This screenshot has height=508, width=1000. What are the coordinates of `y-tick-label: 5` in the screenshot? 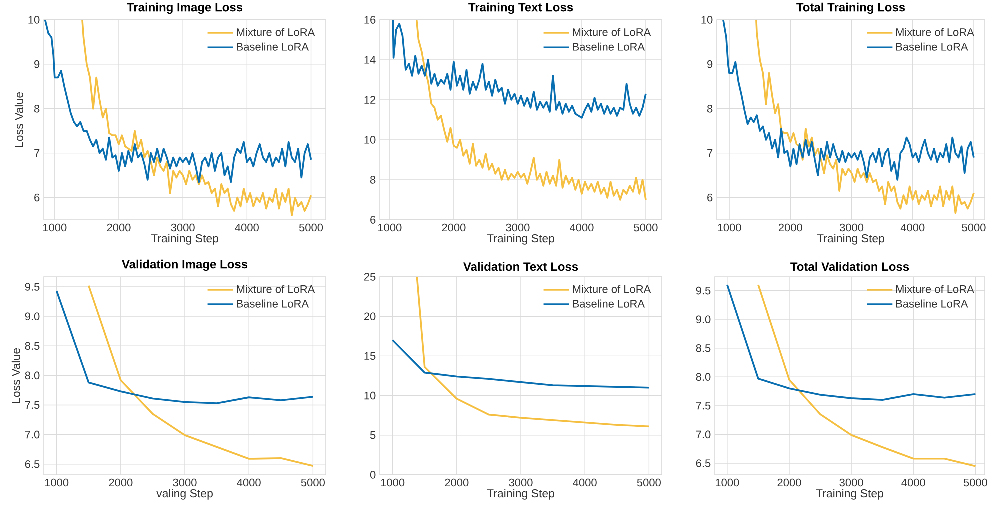 It's located at (373, 436).